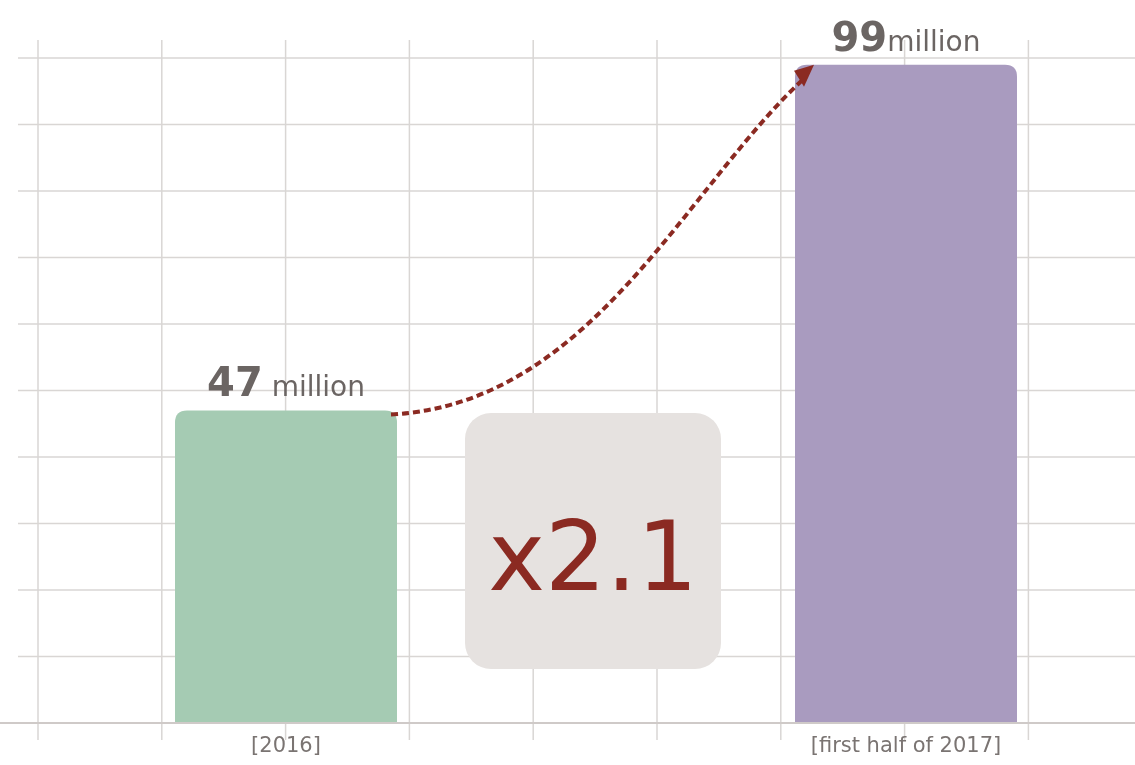 The height and width of the screenshot is (765, 1135). I want to click on data-label: 47 million, so click(286, 382).